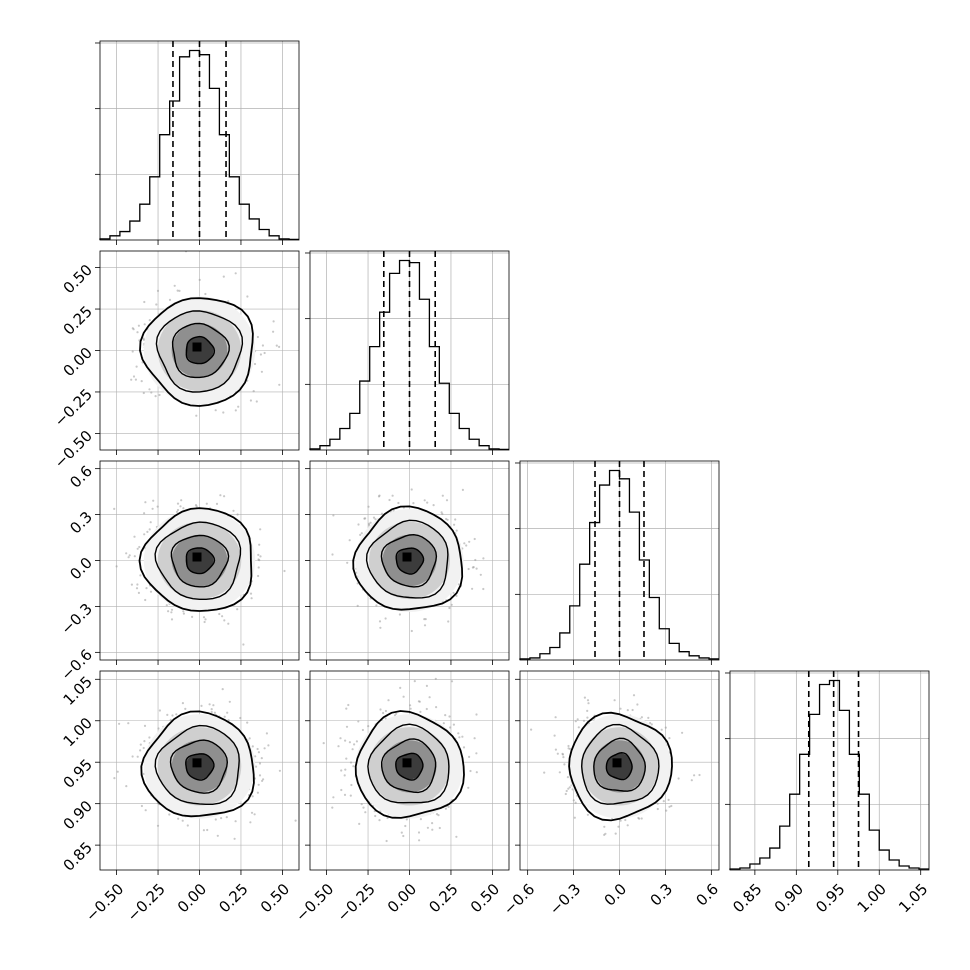 The height and width of the screenshot is (970, 970). What do you see at coordinates (73, 407) in the screenshot?
I see `y-tick-label: −0.25` at bounding box center [73, 407].